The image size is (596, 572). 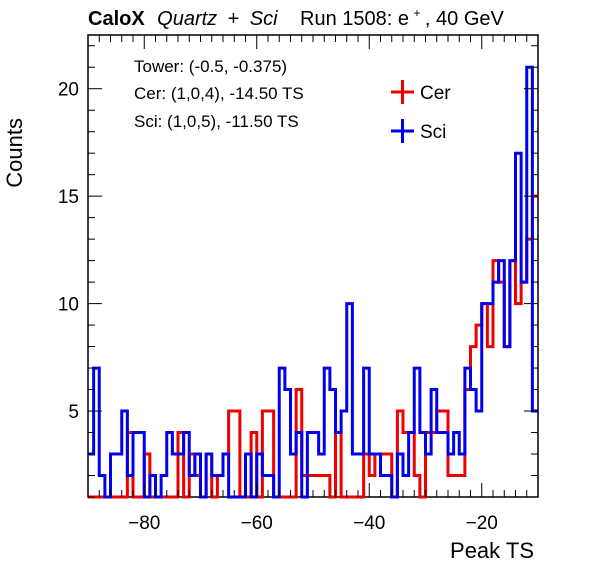 I want to click on legend-label-cer: Cer, so click(x=435, y=93).